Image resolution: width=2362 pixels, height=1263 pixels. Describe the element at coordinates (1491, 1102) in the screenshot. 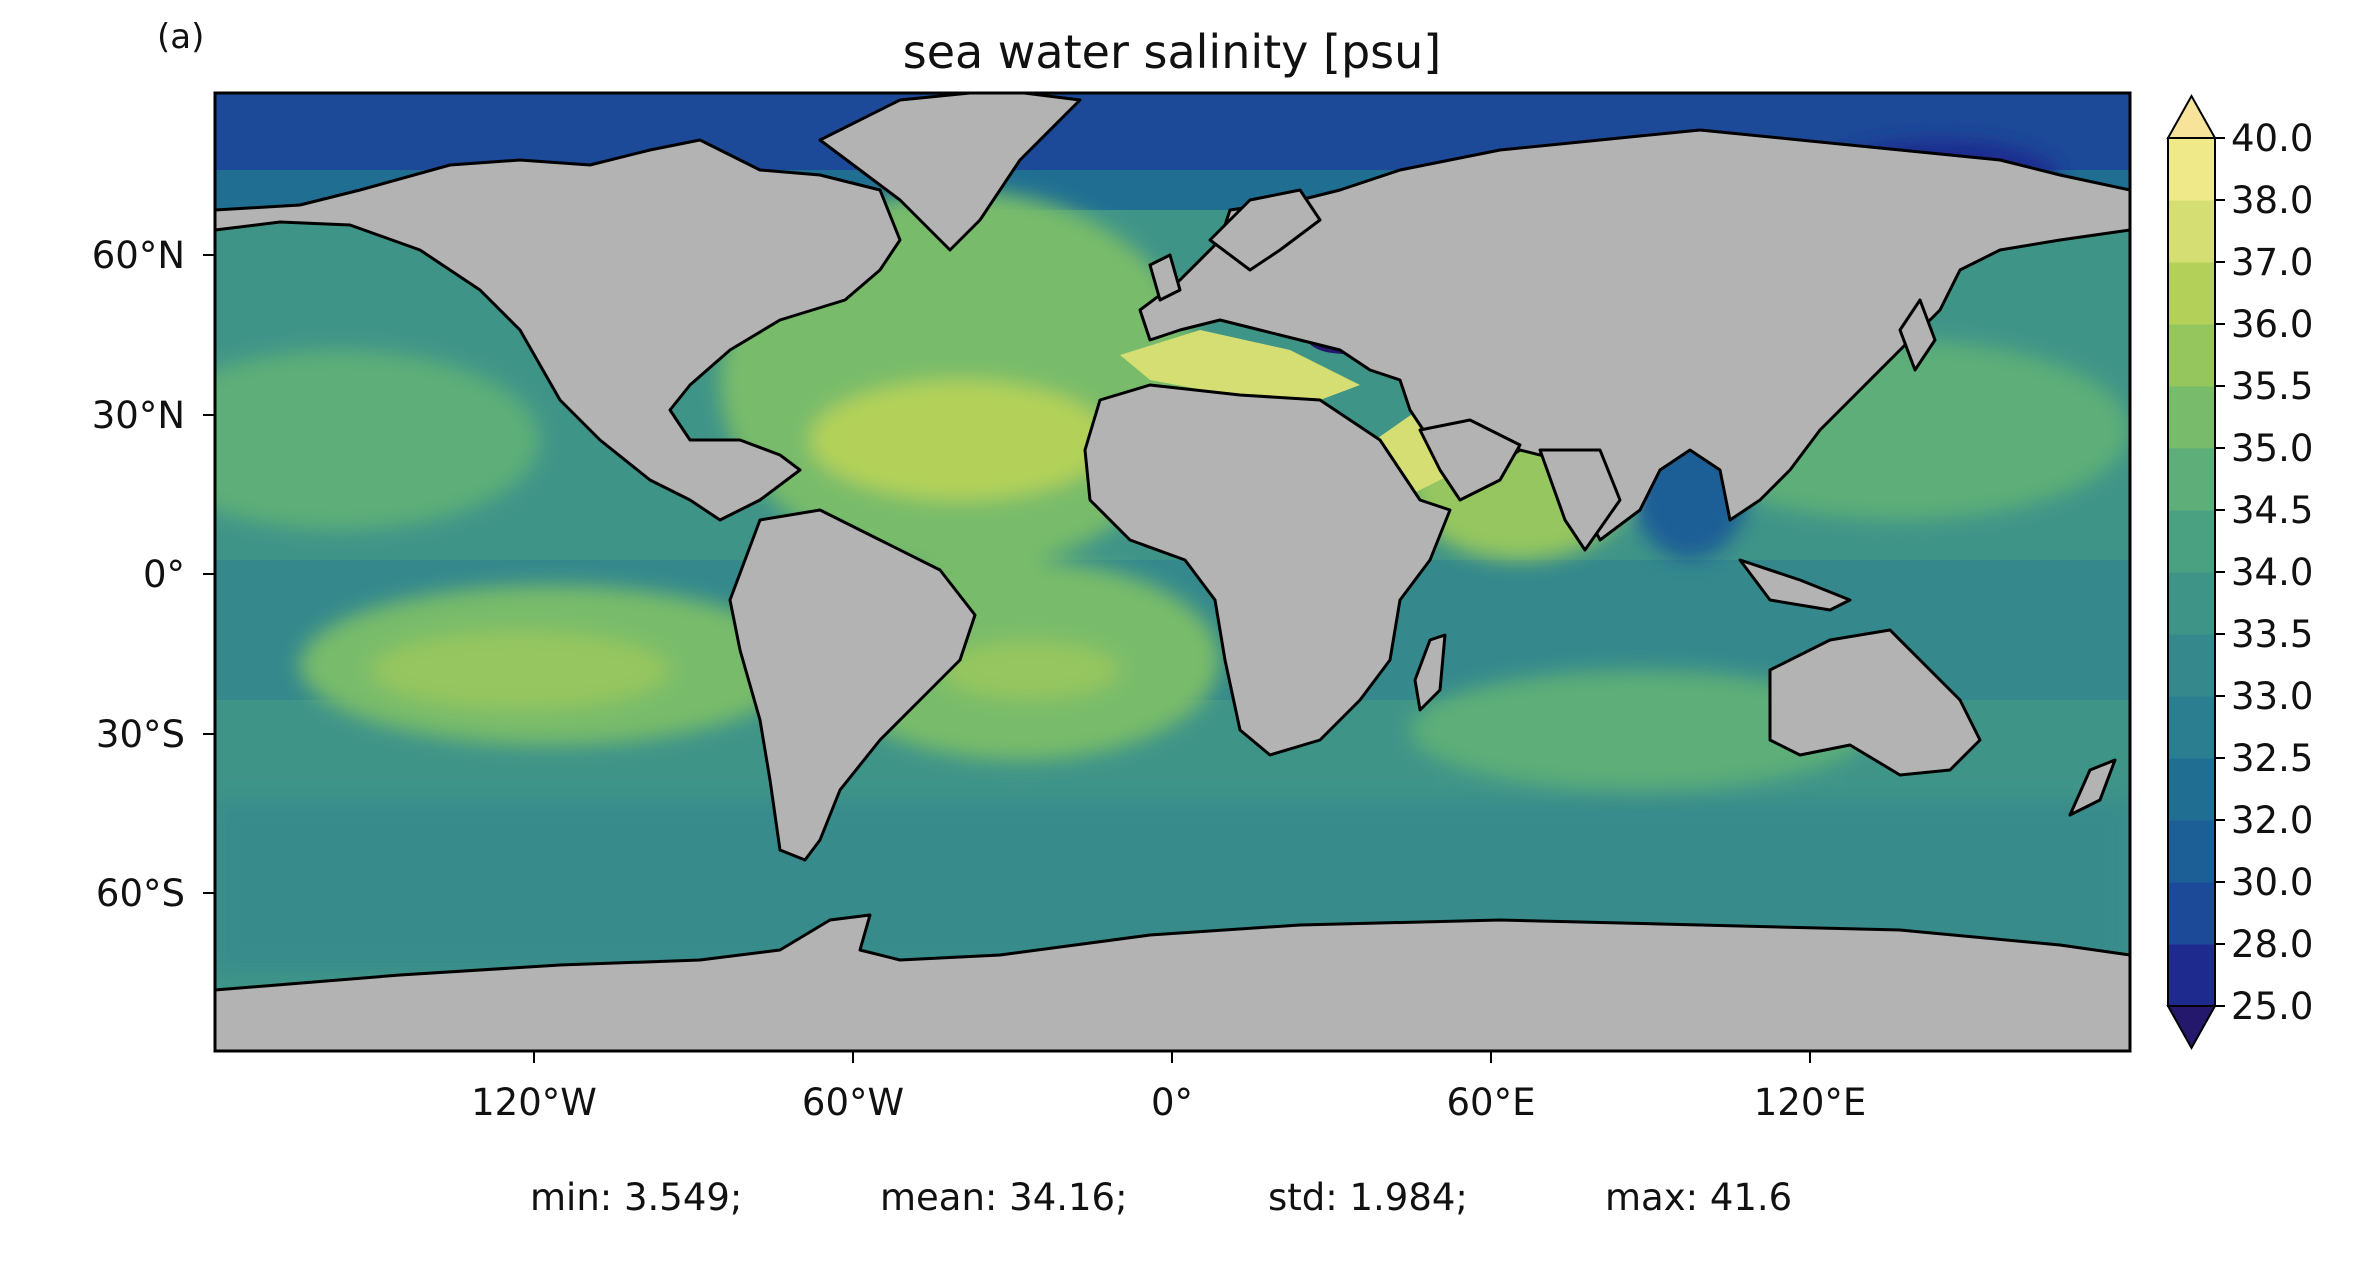

I see `lon-tick-label: 60°E` at that location.